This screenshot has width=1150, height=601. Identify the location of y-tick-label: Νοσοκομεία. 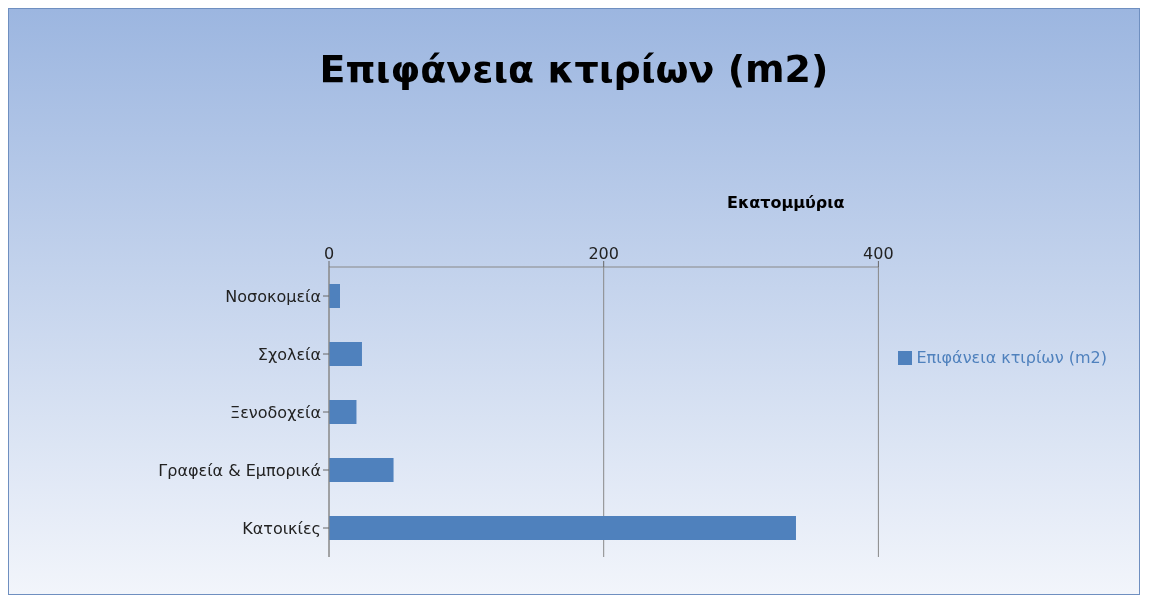
(273, 296).